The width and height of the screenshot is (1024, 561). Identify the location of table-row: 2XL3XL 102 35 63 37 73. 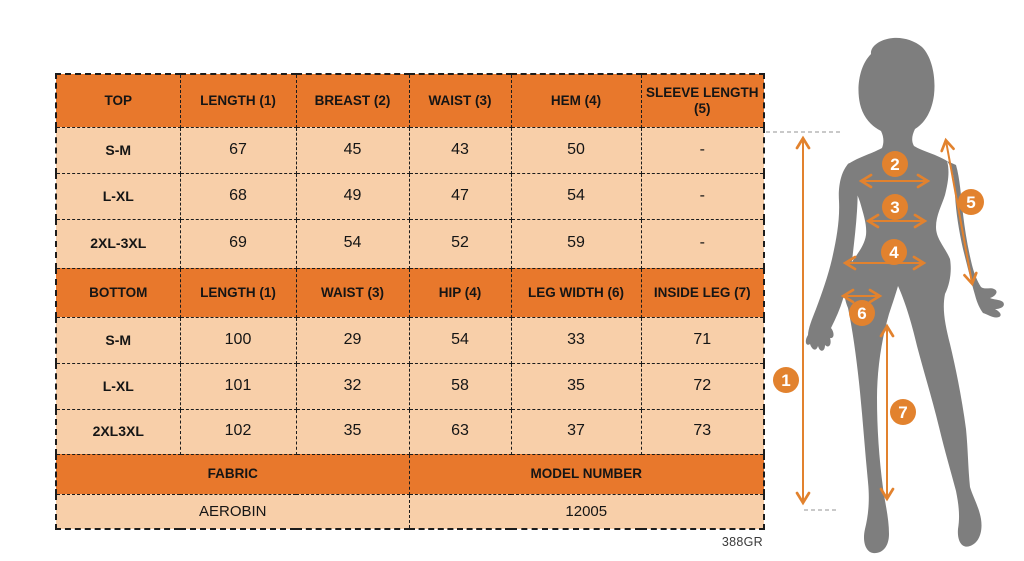
(410, 431).